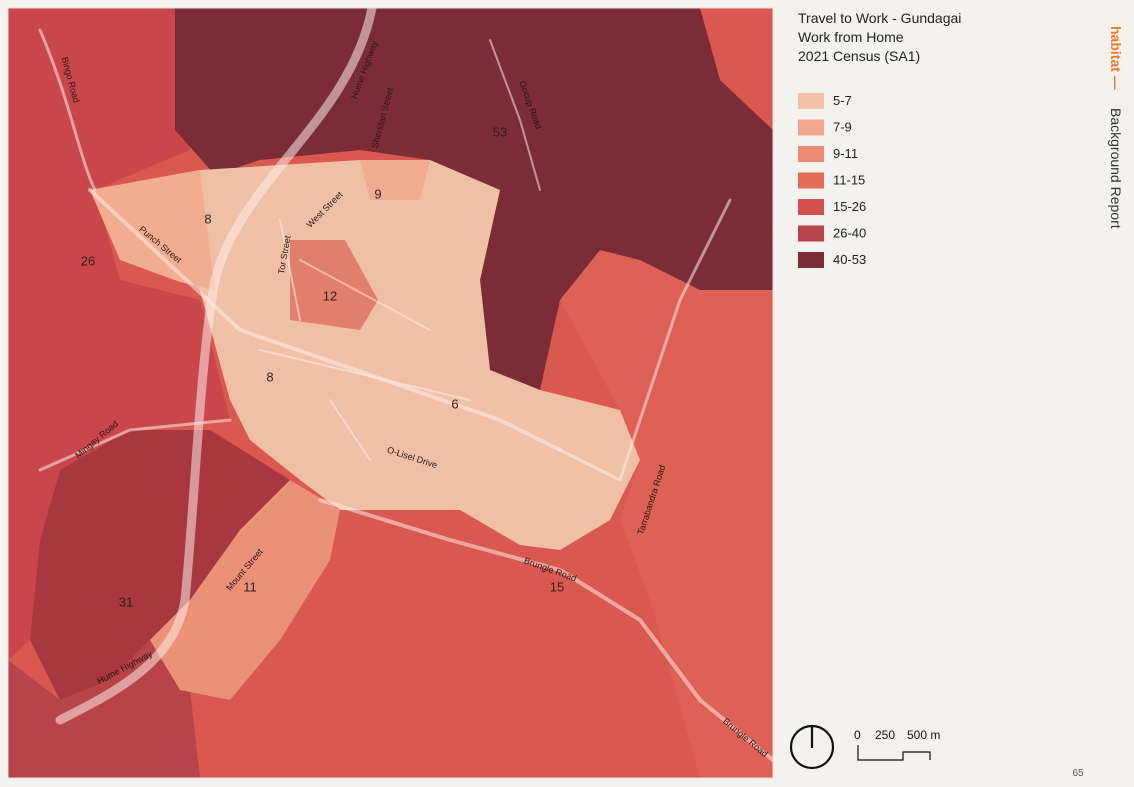 This screenshot has height=787, width=1134. I want to click on legend-title: 2021 Census (SA1), so click(859, 56).